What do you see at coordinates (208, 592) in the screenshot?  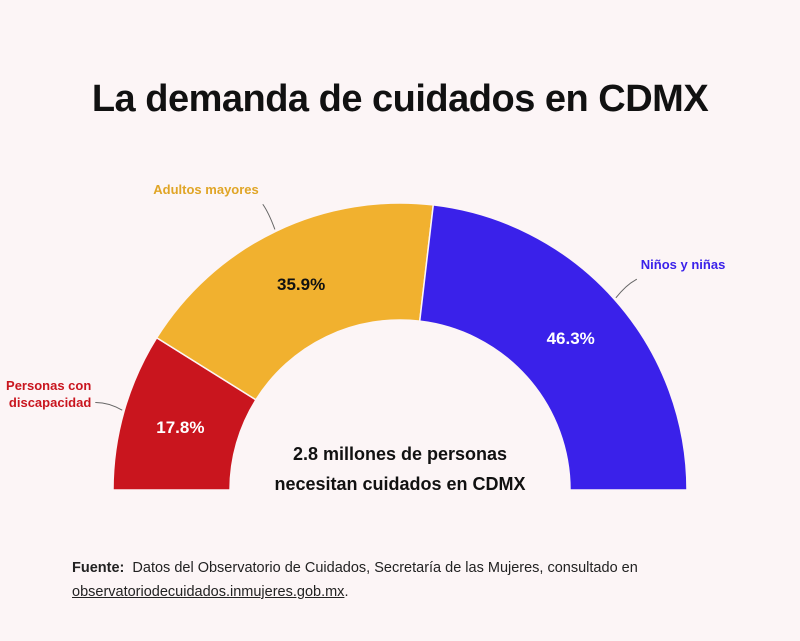 I see `source-link: observatoriodecuidados.inmujeres.gob.mx` at bounding box center [208, 592].